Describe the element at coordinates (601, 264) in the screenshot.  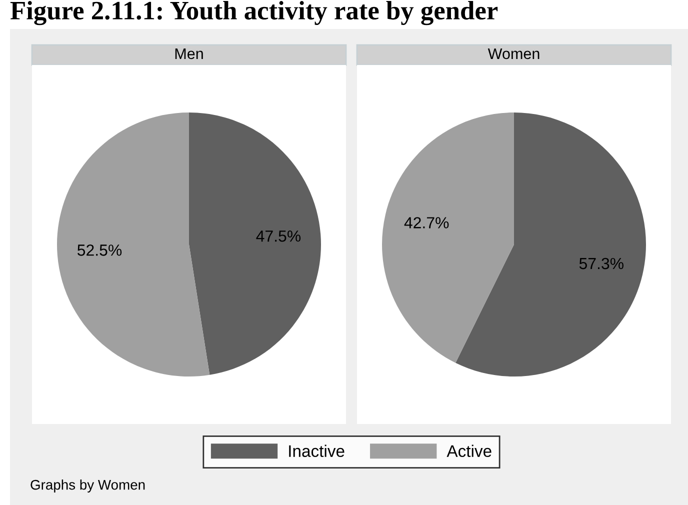
I see `data-label: 57.3%` at that location.